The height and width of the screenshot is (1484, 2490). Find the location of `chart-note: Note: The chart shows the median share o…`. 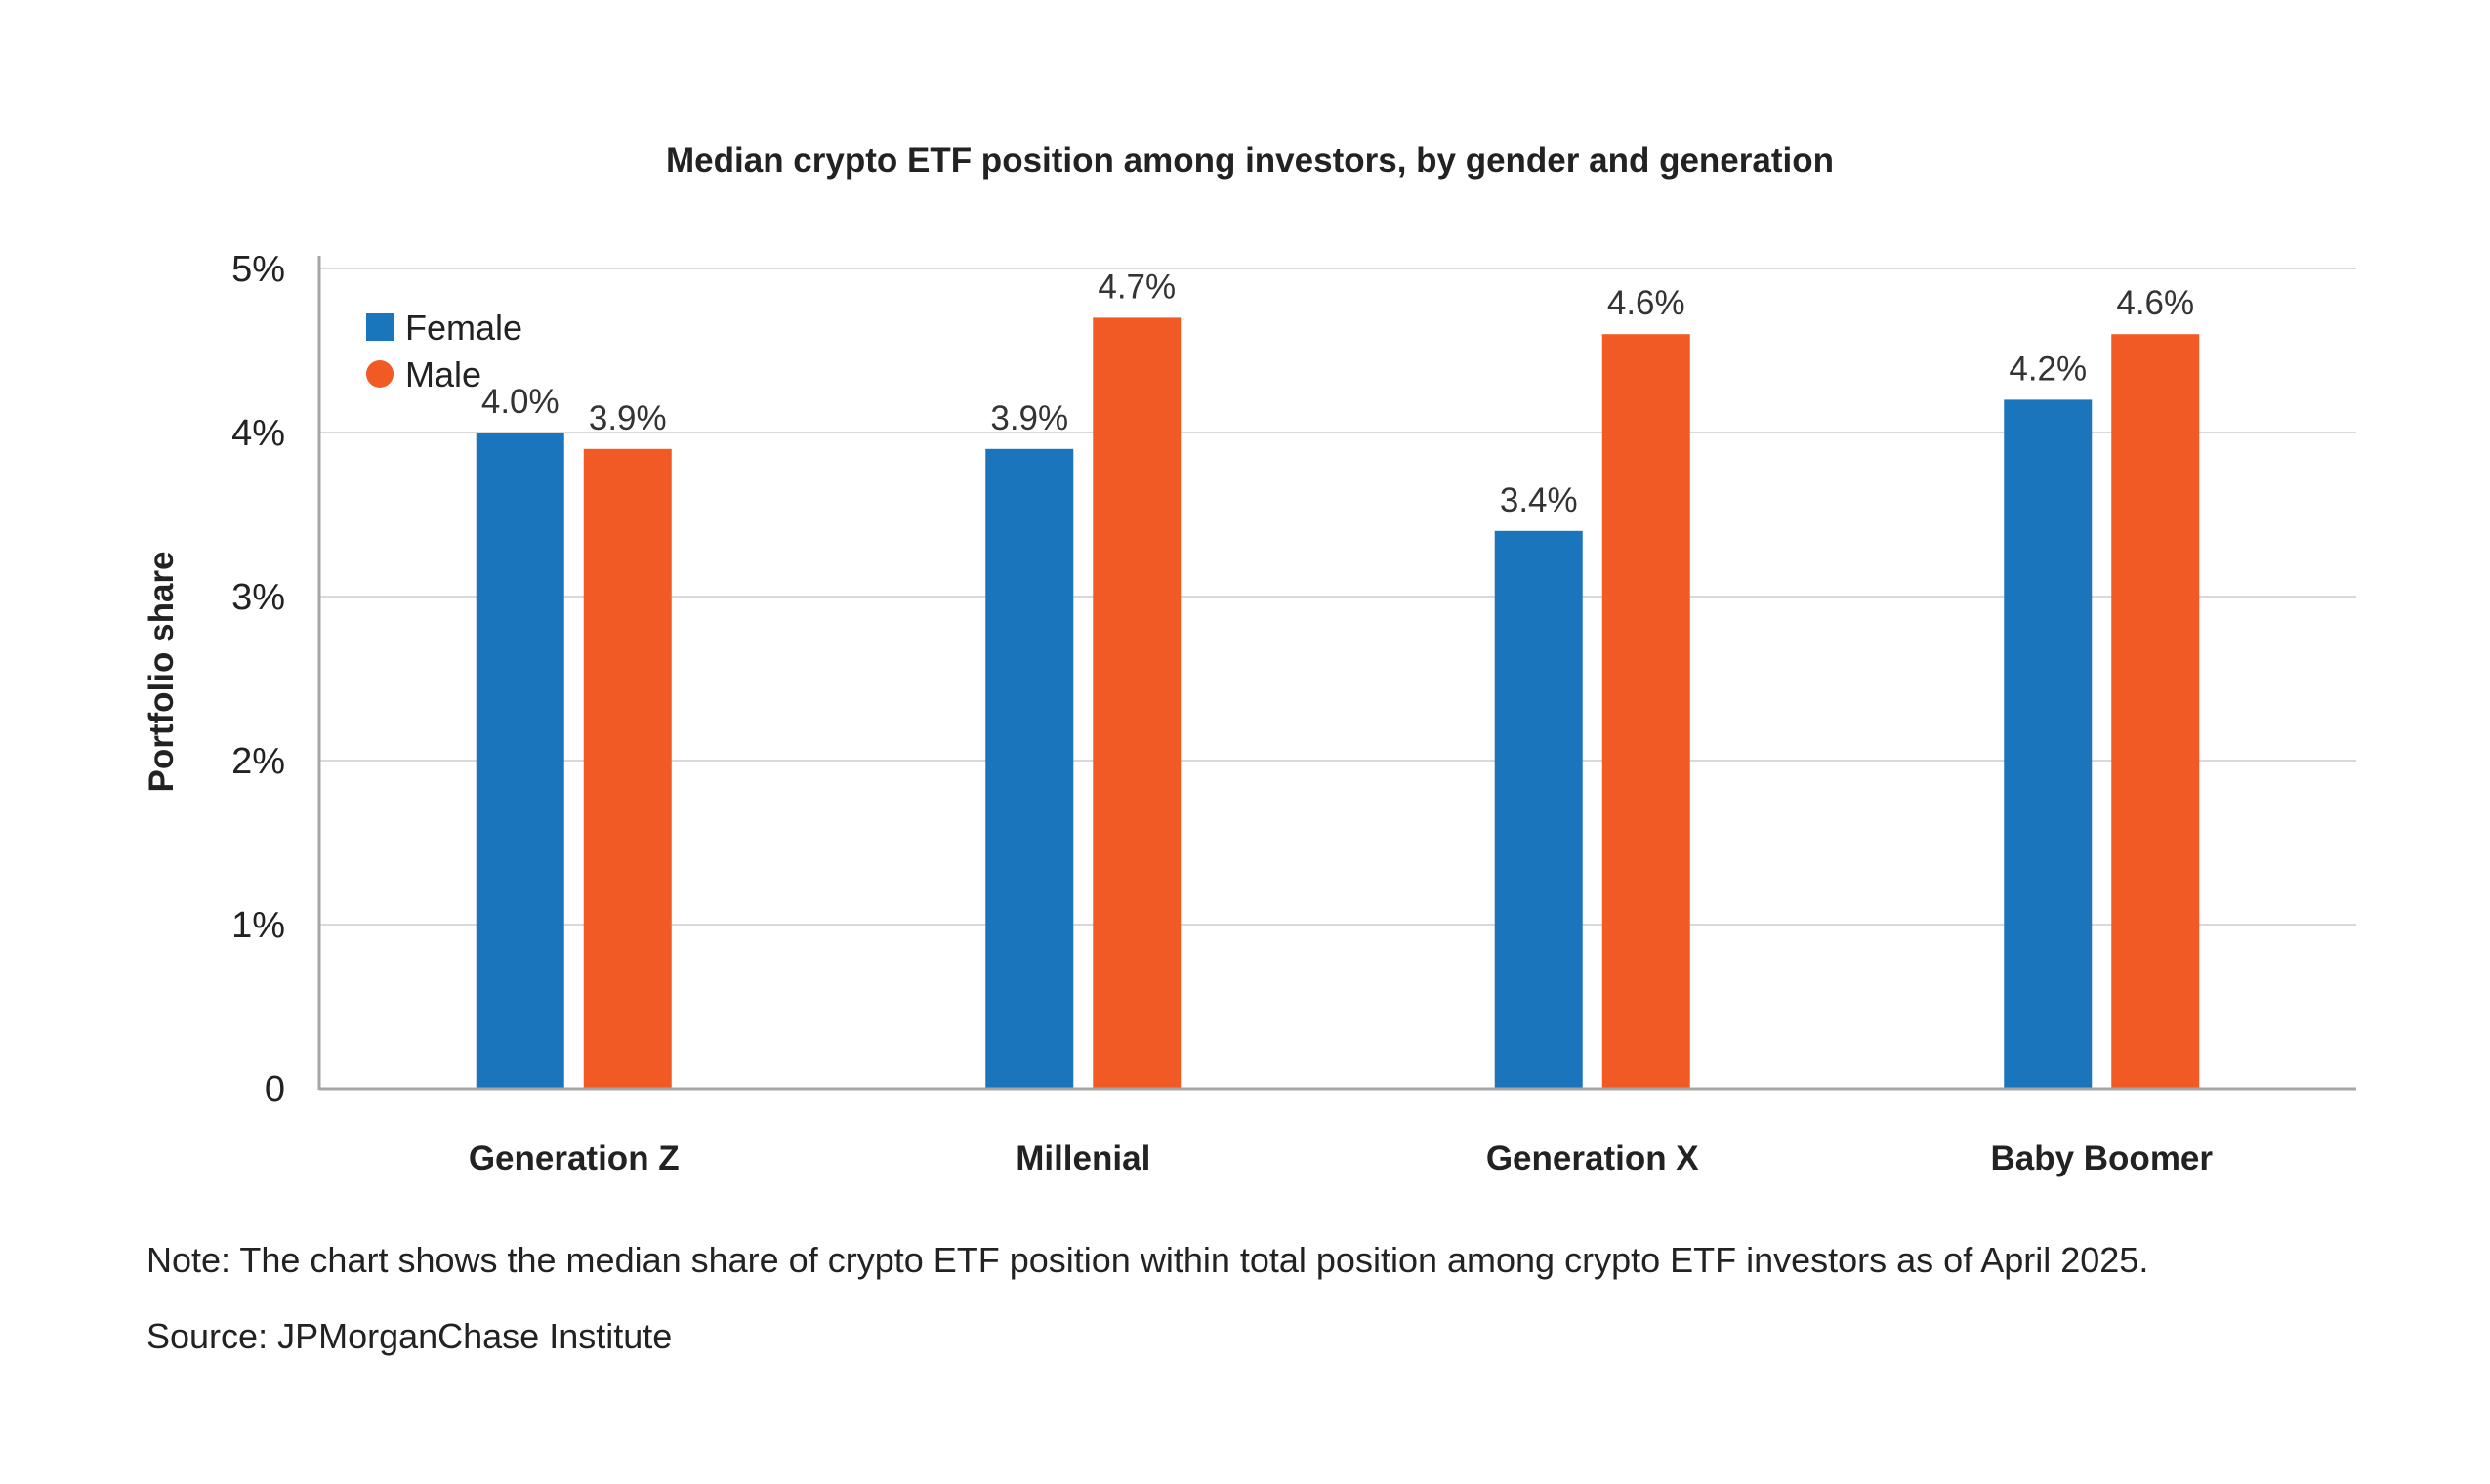

chart-note: Note: The chart shows the median share o… is located at coordinates (1147, 1260).